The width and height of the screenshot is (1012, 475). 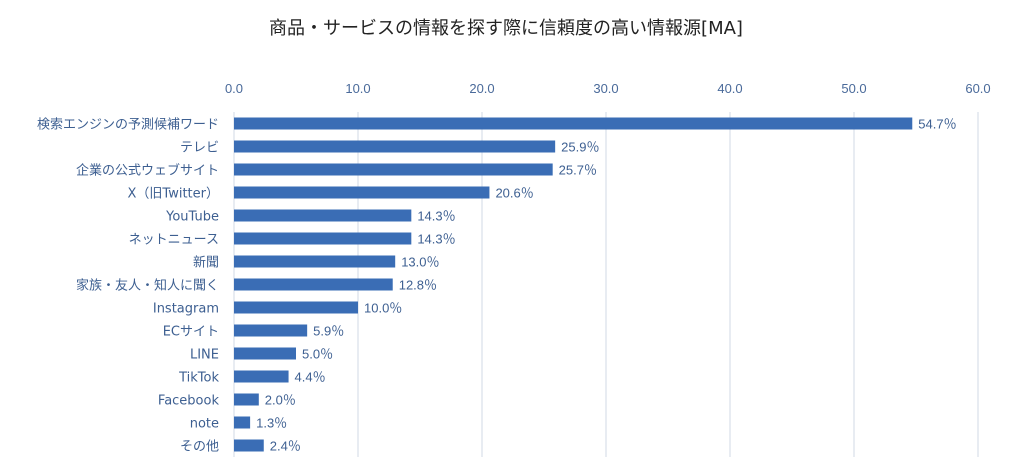 What do you see at coordinates (506, 28) in the screenshot?
I see `chart-title: 商品・サービスの情報を探す際に信頼度の高い情報源[MA]` at bounding box center [506, 28].